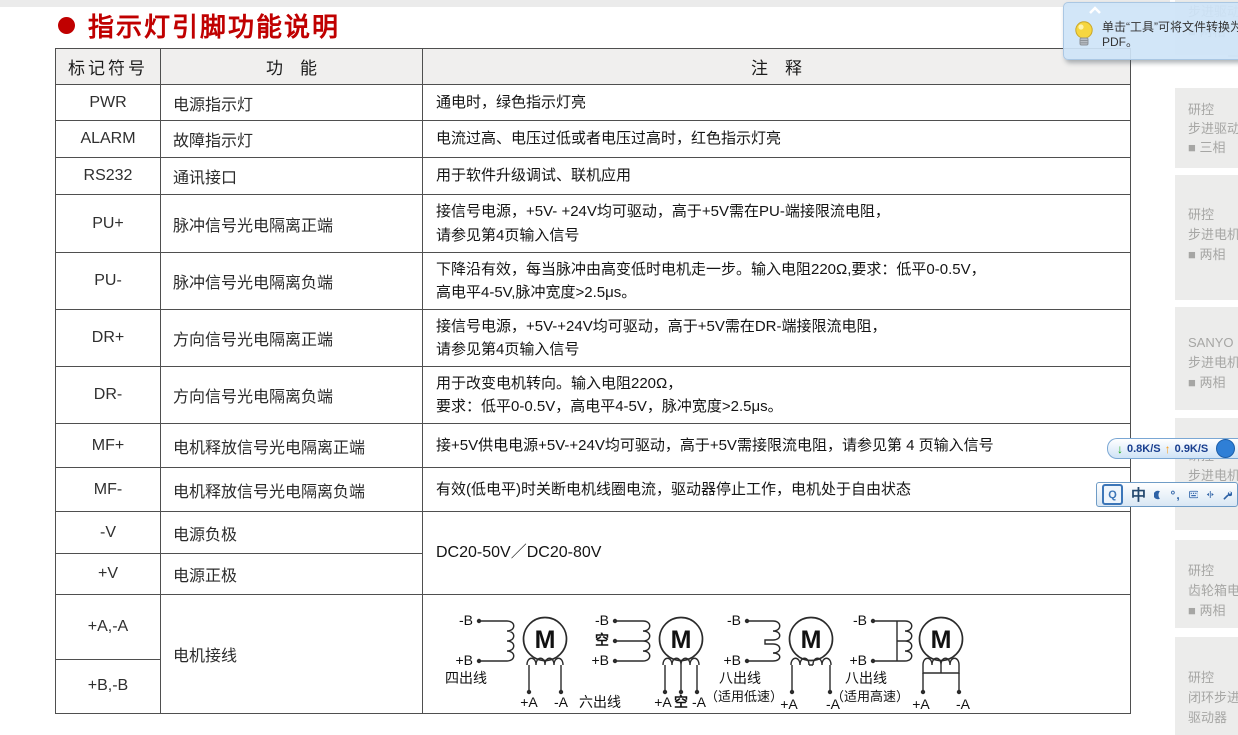  Describe the element at coordinates (1206, 686) in the screenshot. I see `sidebar-card-closedloop-drive: 研控 闭环步进 驱动器` at that location.